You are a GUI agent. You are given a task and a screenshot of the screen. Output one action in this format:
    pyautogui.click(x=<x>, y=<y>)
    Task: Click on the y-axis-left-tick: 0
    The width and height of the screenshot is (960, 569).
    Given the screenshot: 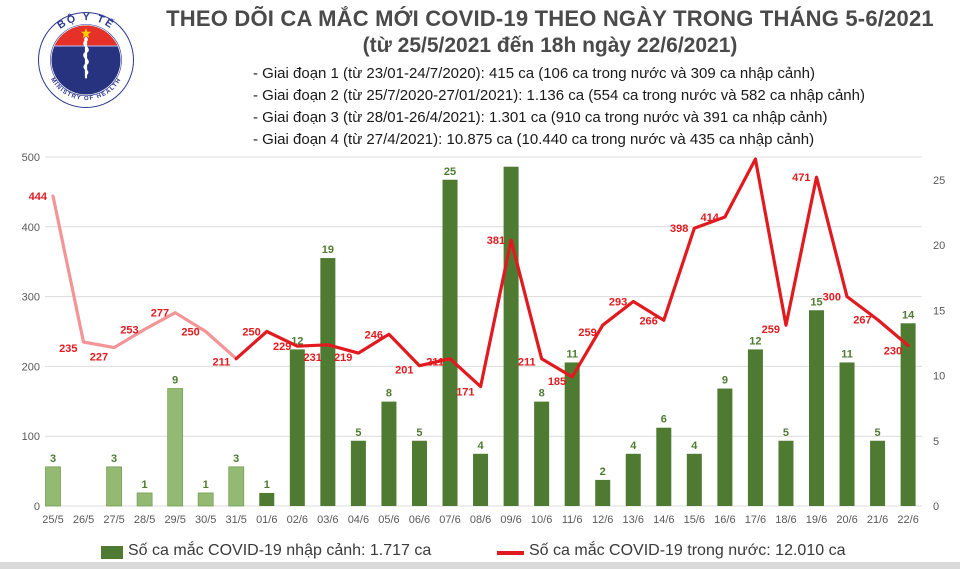 What is the action you would take?
    pyautogui.click(x=37, y=507)
    